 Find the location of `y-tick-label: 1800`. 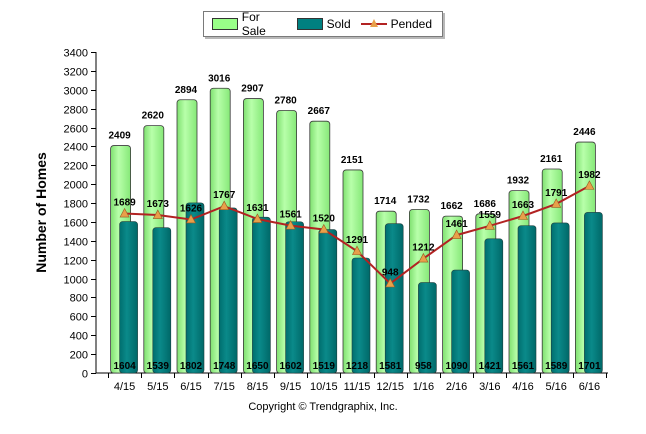

y-tick-label: 1800 is located at coordinates (76, 205).